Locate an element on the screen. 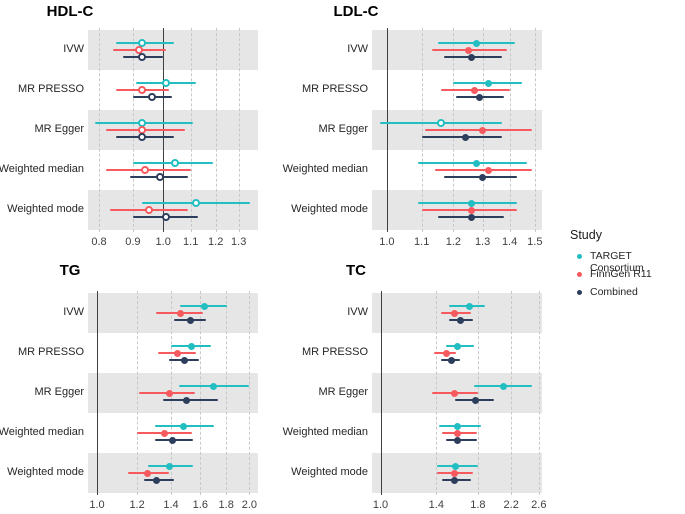 The image size is (685, 514). axis-tick-label: 0.9 is located at coordinates (133, 242).